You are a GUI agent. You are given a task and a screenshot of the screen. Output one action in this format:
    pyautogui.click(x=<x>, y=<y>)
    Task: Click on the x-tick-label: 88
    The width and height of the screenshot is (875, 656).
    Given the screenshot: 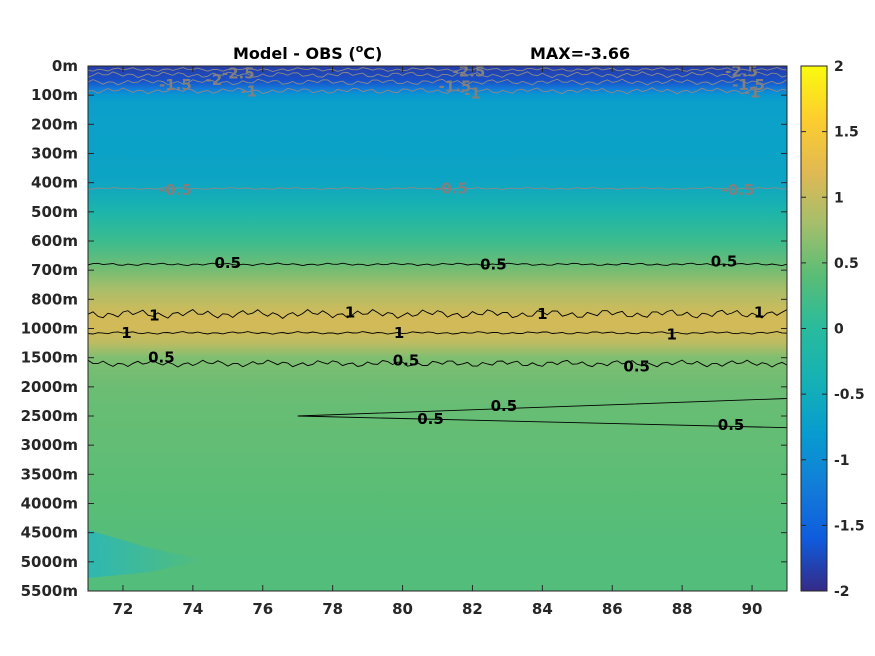 What is the action you would take?
    pyautogui.click(x=682, y=609)
    